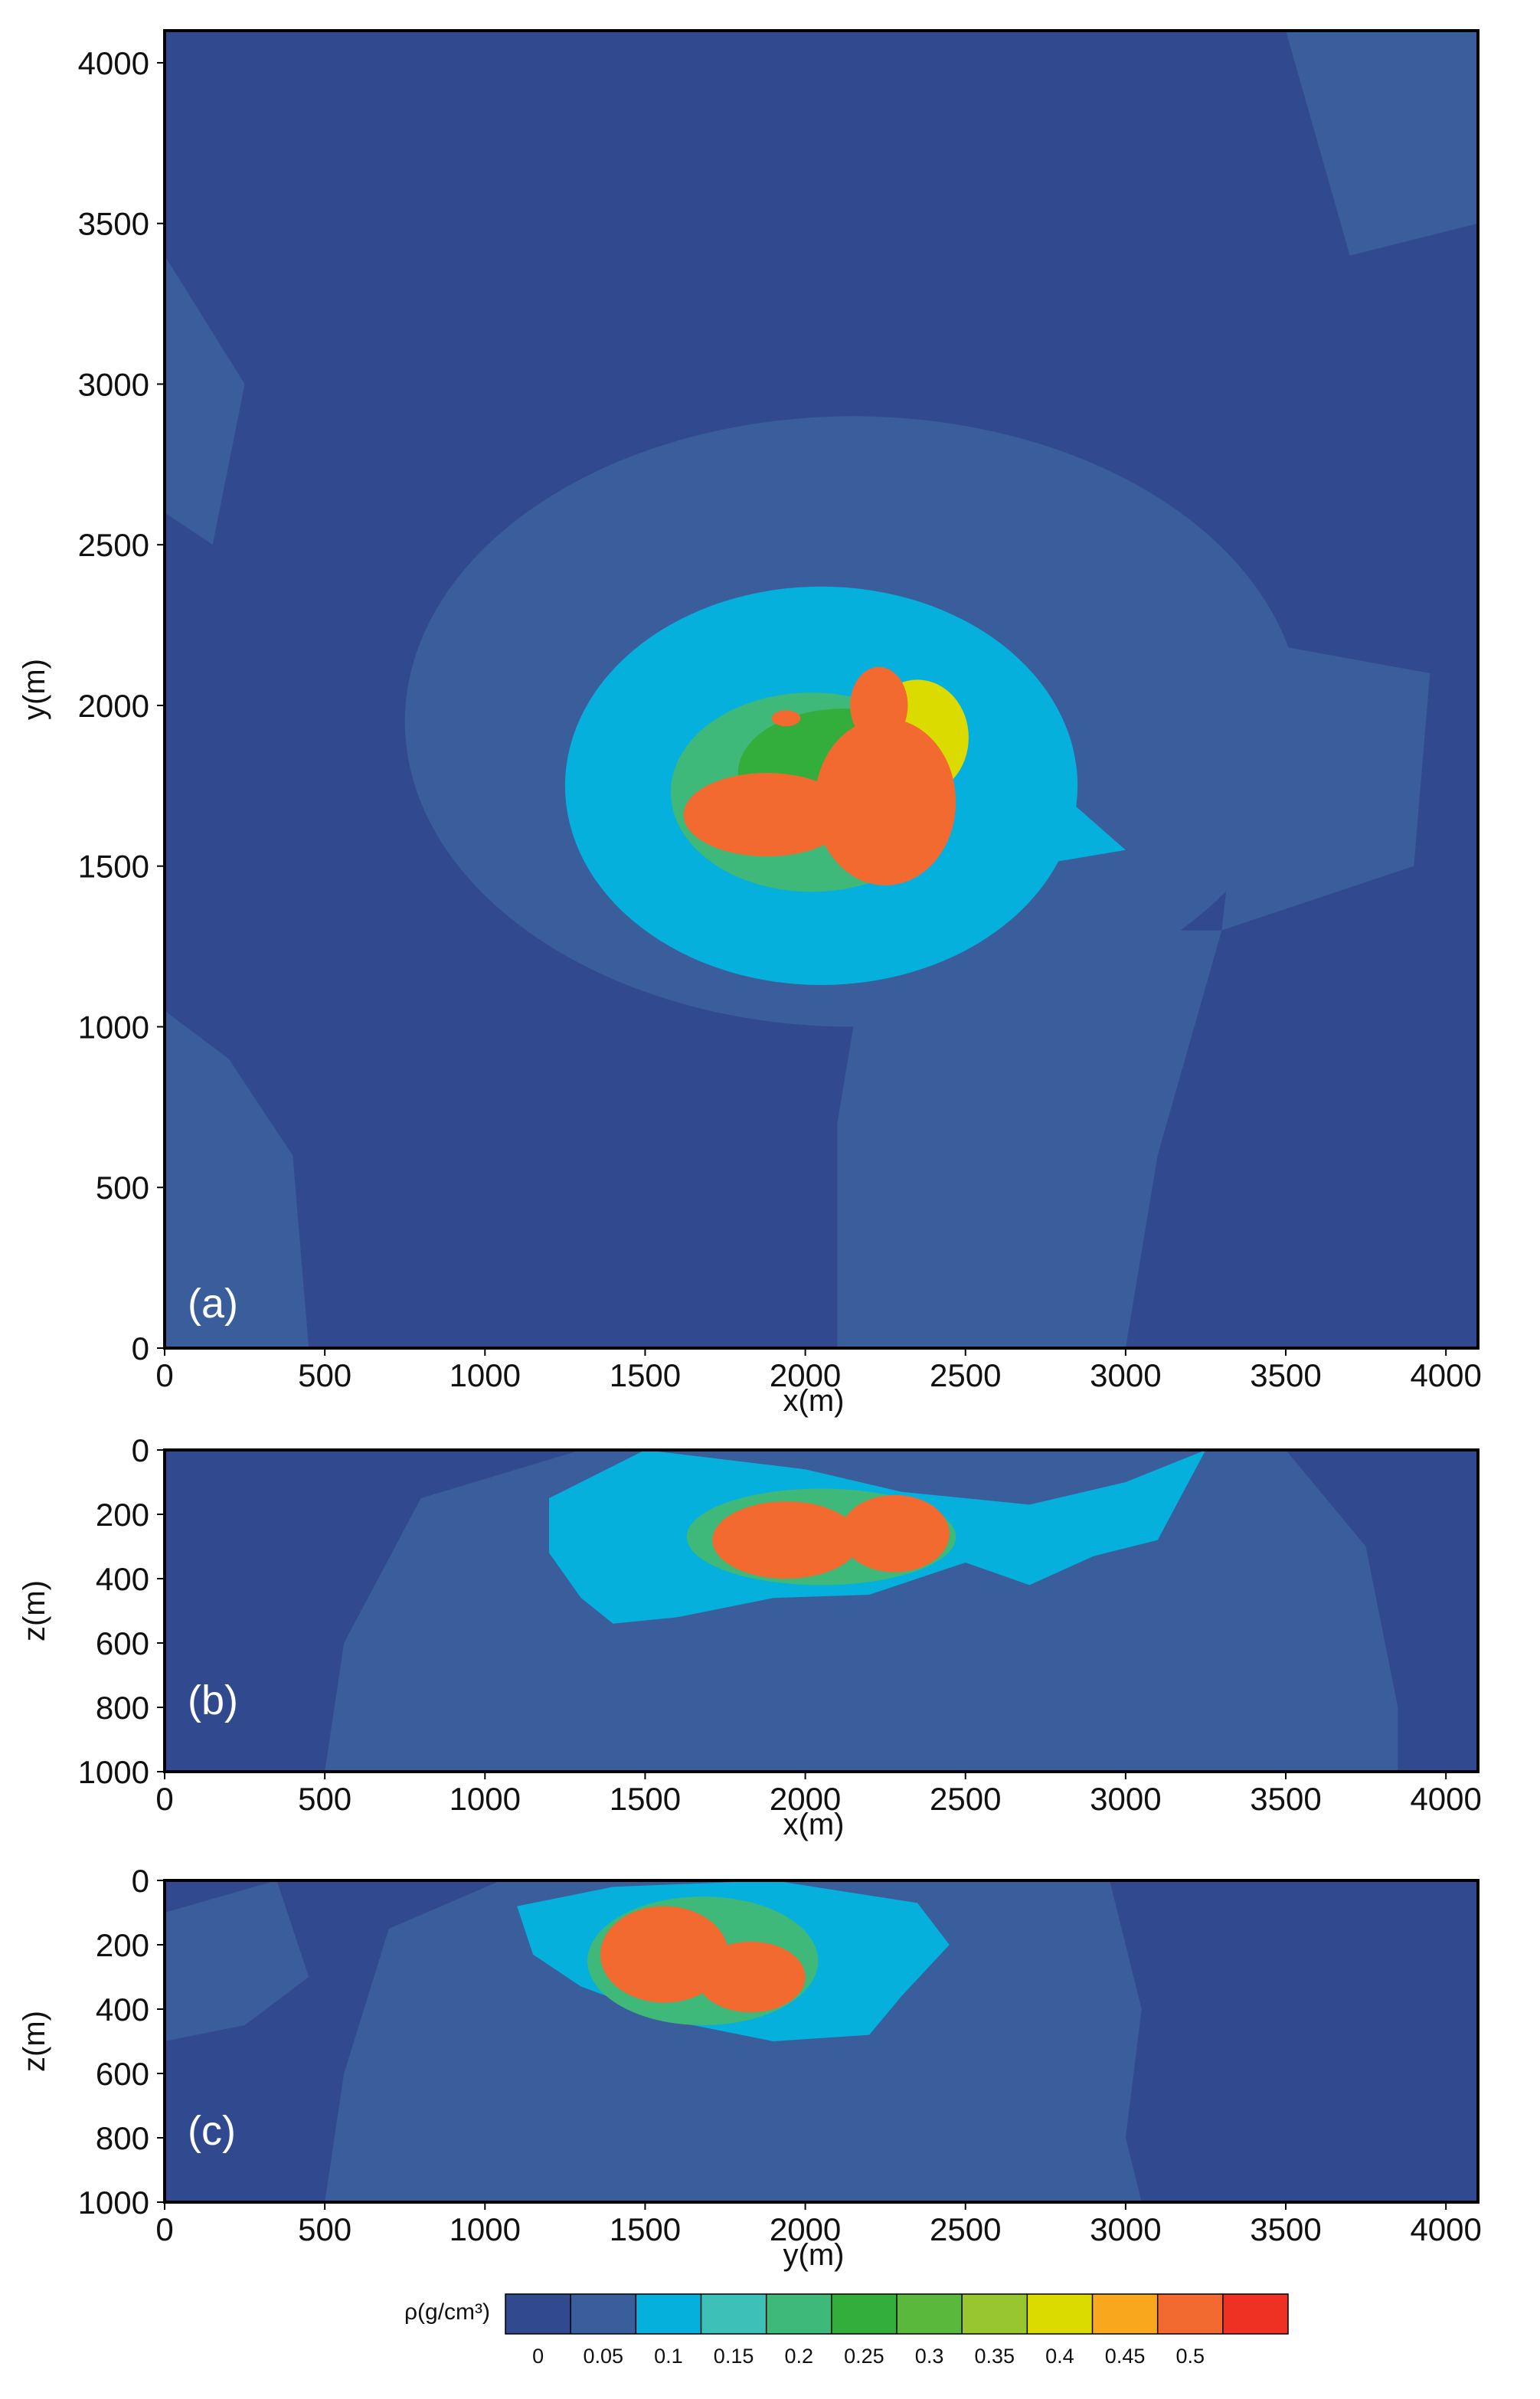  I want to click on colorbar-tick-label: 0.5, so click(1190, 2356).